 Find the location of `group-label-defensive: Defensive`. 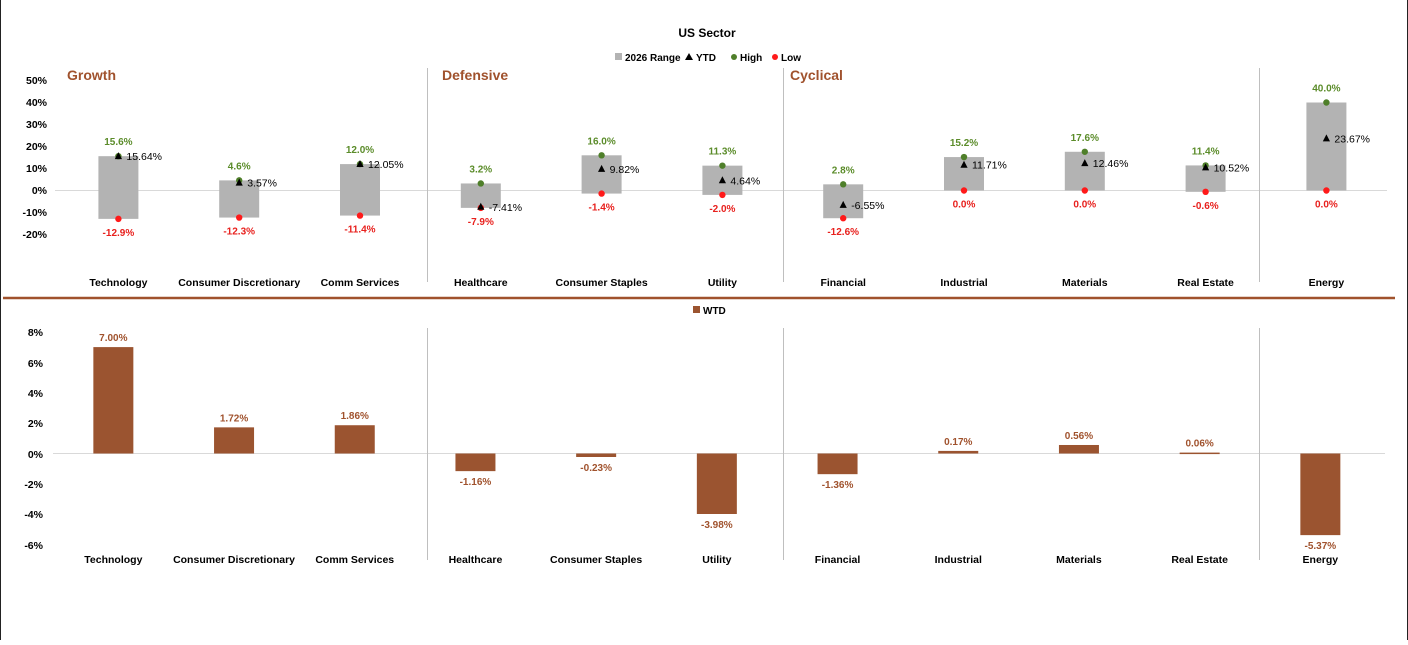

group-label-defensive: Defensive is located at coordinates (475, 75).